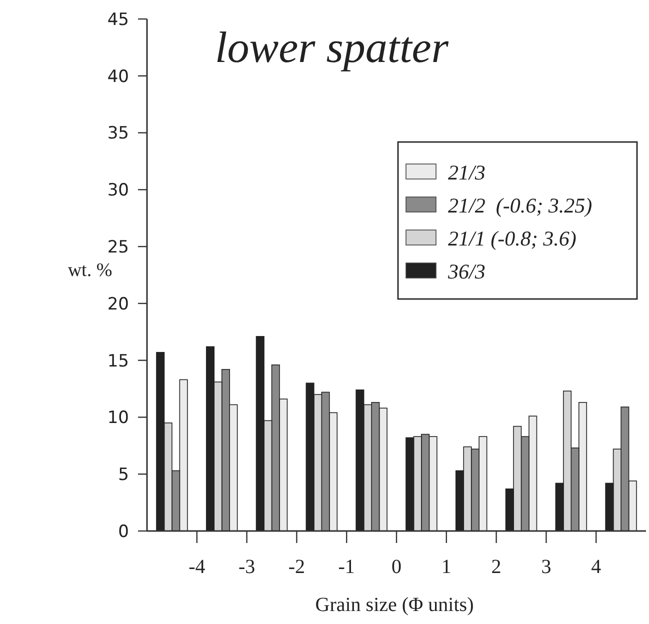  I want to click on legend-label: 21/2 (-0.6; 3.25), so click(520, 205).